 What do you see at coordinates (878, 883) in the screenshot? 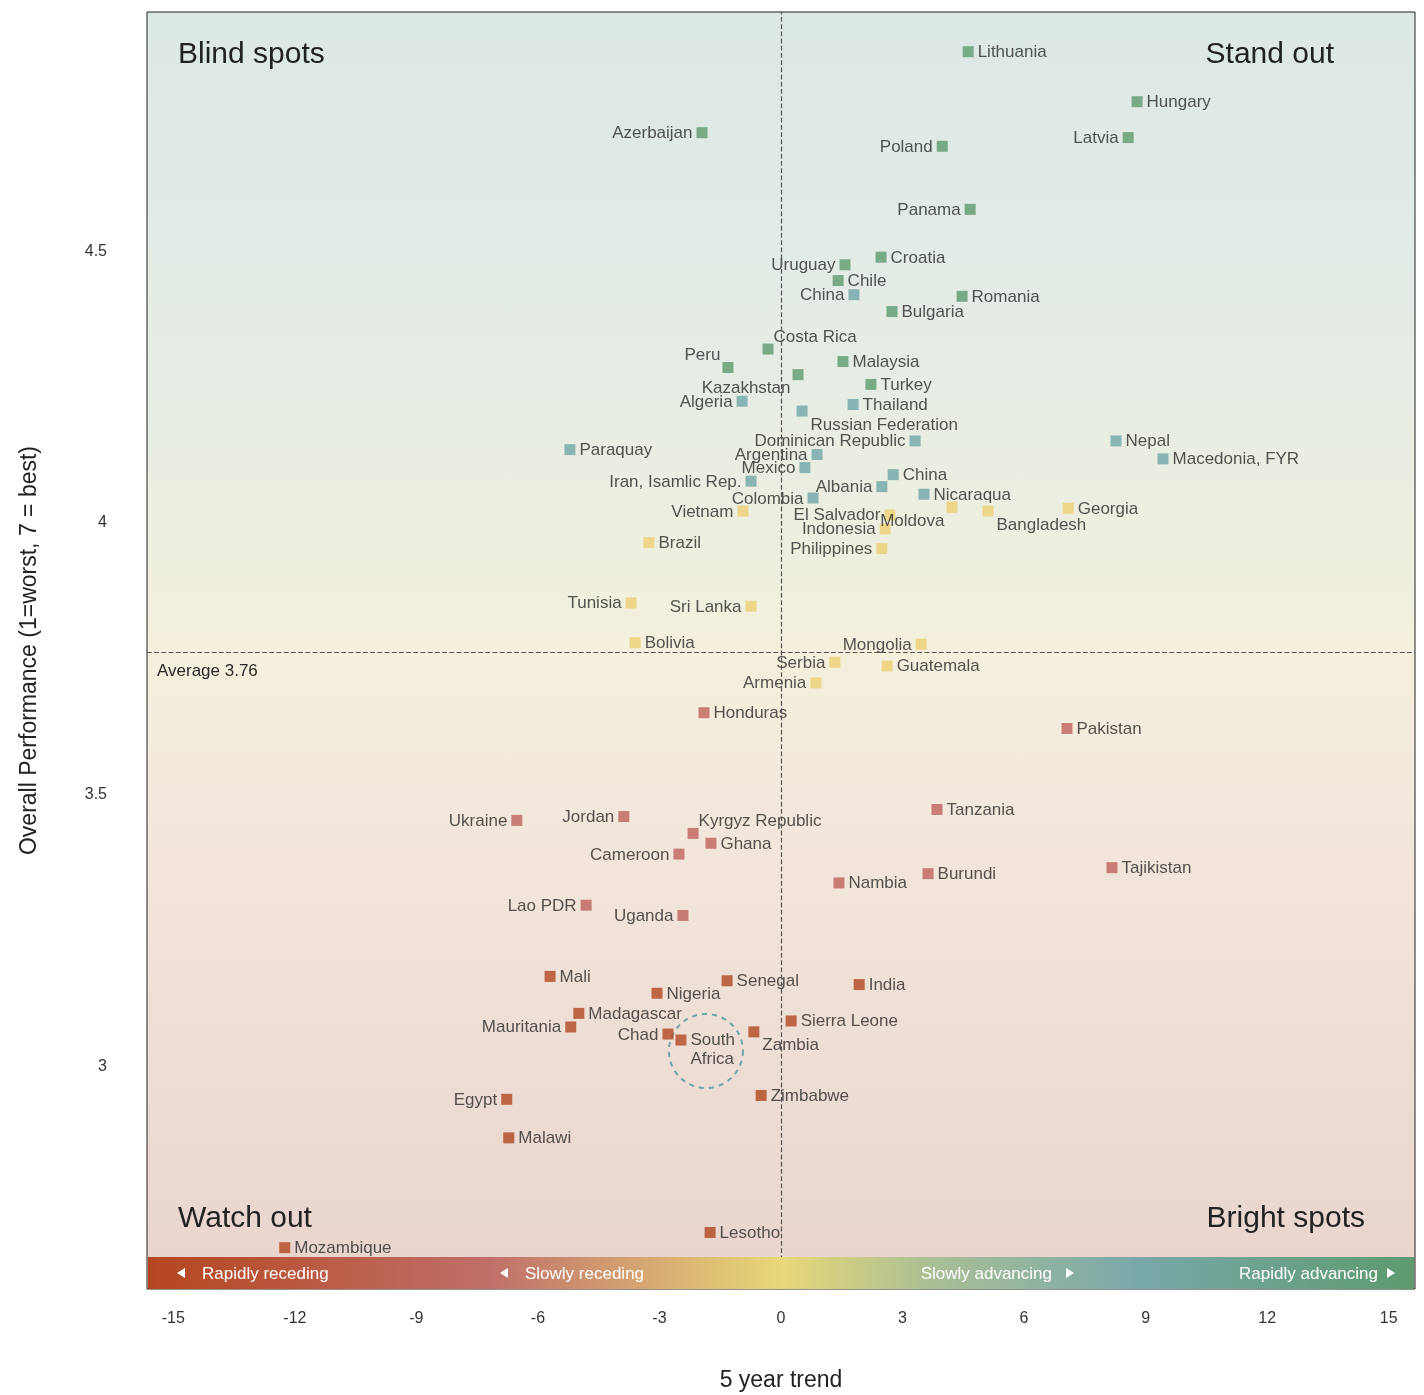
I see `data-label: Nambia` at bounding box center [878, 883].